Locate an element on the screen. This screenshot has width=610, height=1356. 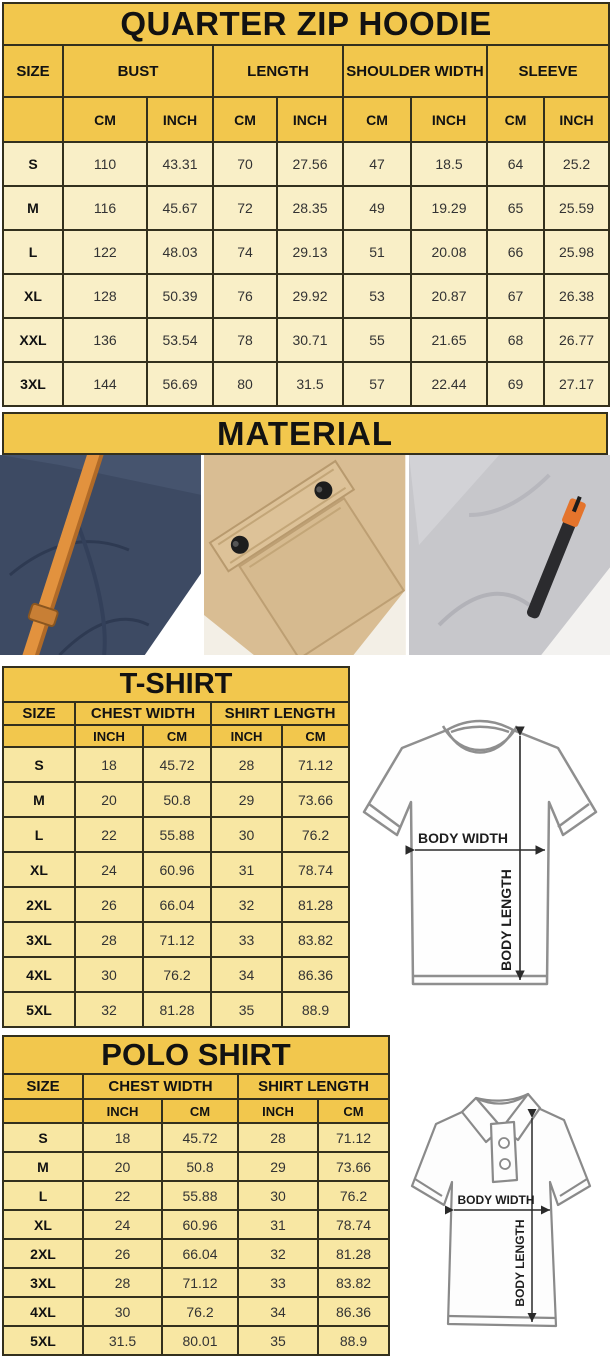
polo-outline-drawing: BODY WIDTH BODY LENGTH is located at coordinates (501, 1210).